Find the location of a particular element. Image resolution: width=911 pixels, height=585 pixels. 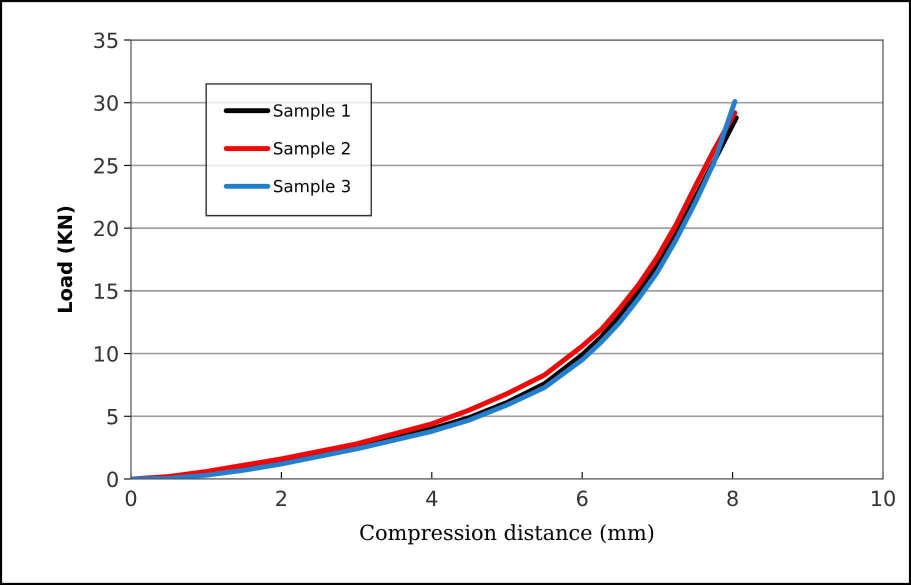

y-tick-label: 0 is located at coordinates (112, 479).